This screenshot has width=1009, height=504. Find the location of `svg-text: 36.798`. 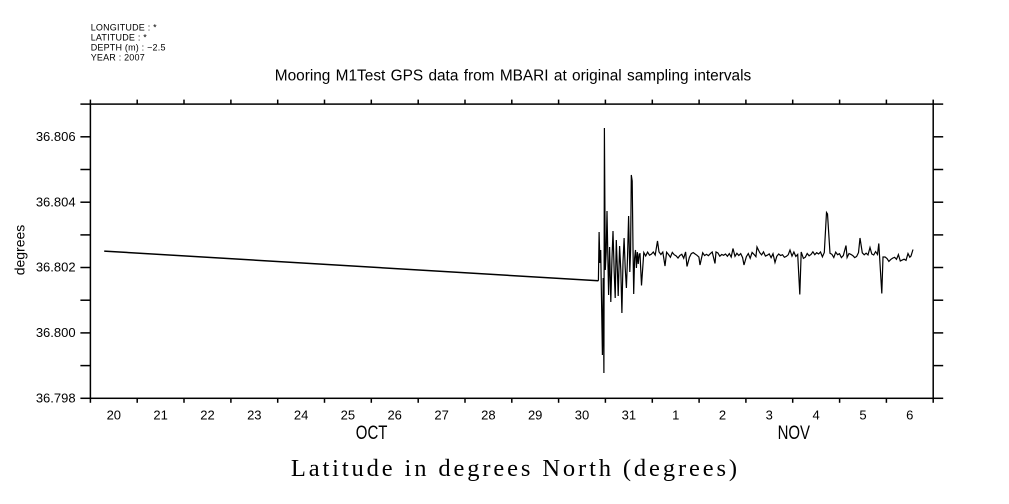

svg-text: 36.798 is located at coordinates (56, 398).